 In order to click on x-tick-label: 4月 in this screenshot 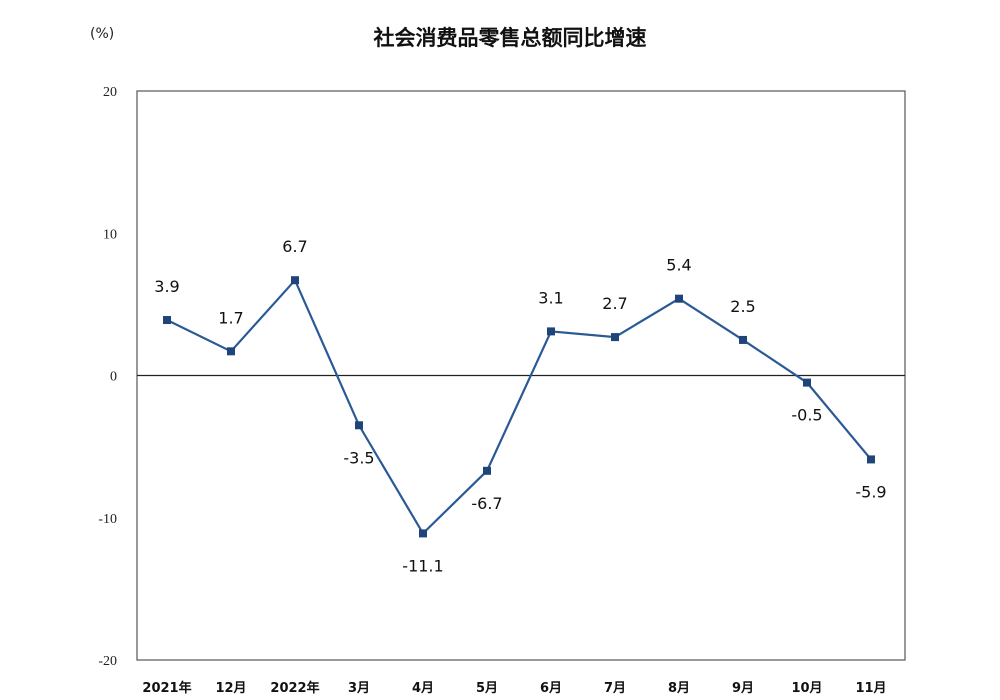, I will do `click(423, 688)`.